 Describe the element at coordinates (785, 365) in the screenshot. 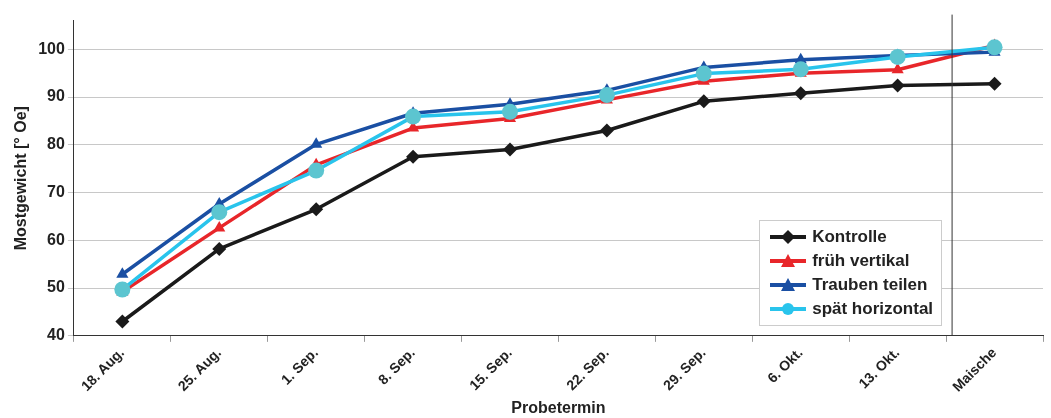

I see `x-tick-label: 6. Okt.` at that location.